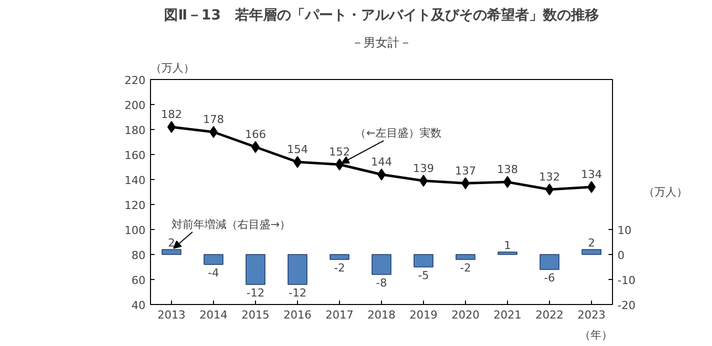 The image size is (712, 346). I want to click on data-label: 154, so click(297, 149).